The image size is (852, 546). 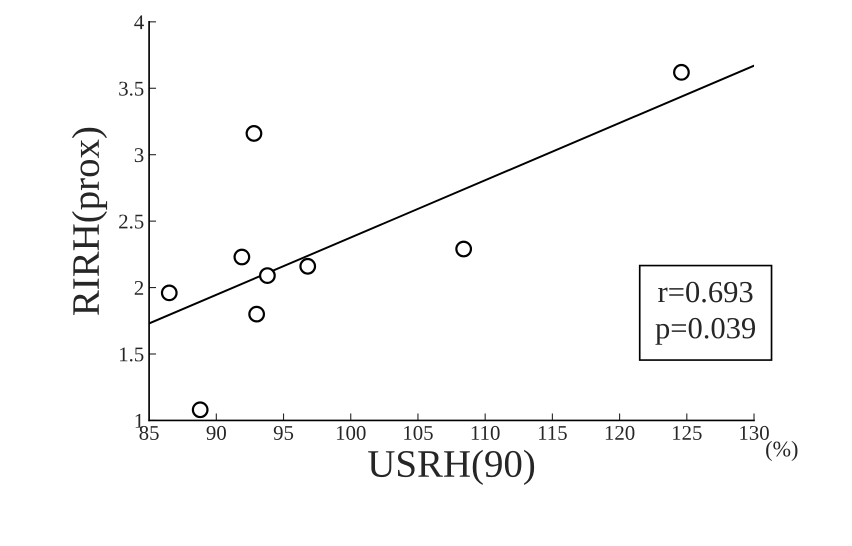 I want to click on x-tick-label: 120, so click(x=620, y=433).